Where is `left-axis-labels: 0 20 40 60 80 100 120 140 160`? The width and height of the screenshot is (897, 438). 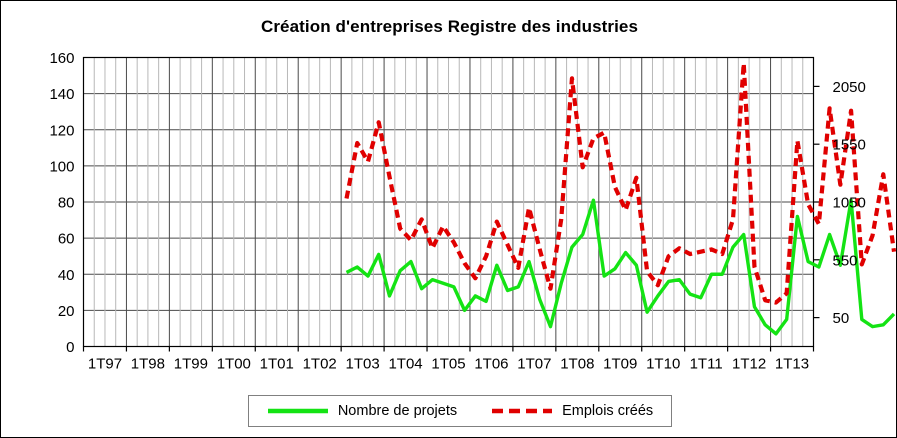
left-axis-labels: 0 20 40 60 80 100 120 140 160 is located at coordinates (61, 203).